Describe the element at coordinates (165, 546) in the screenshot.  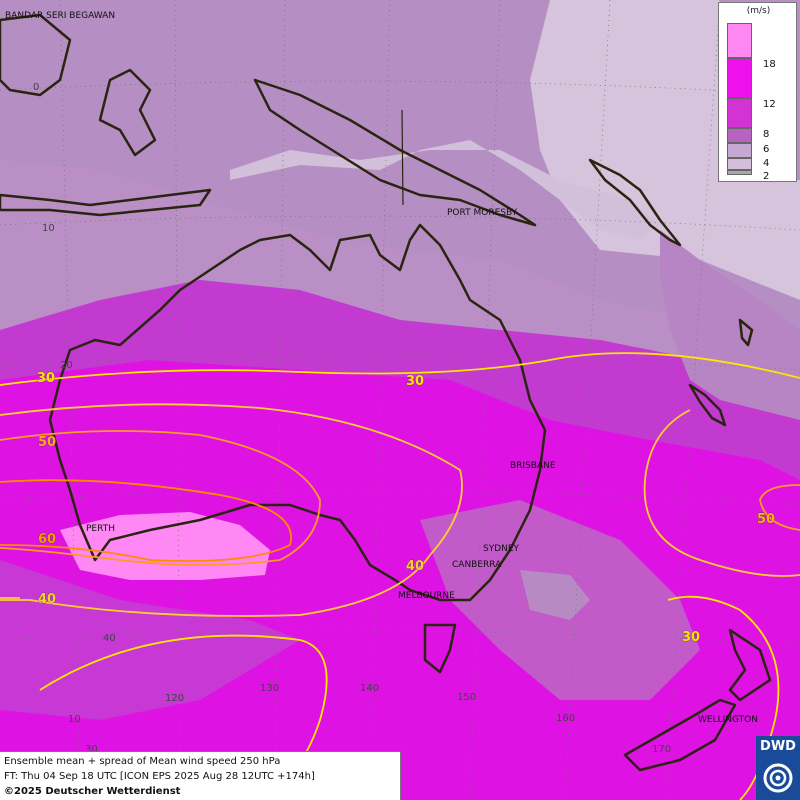
I see `max-wind-core` at that location.